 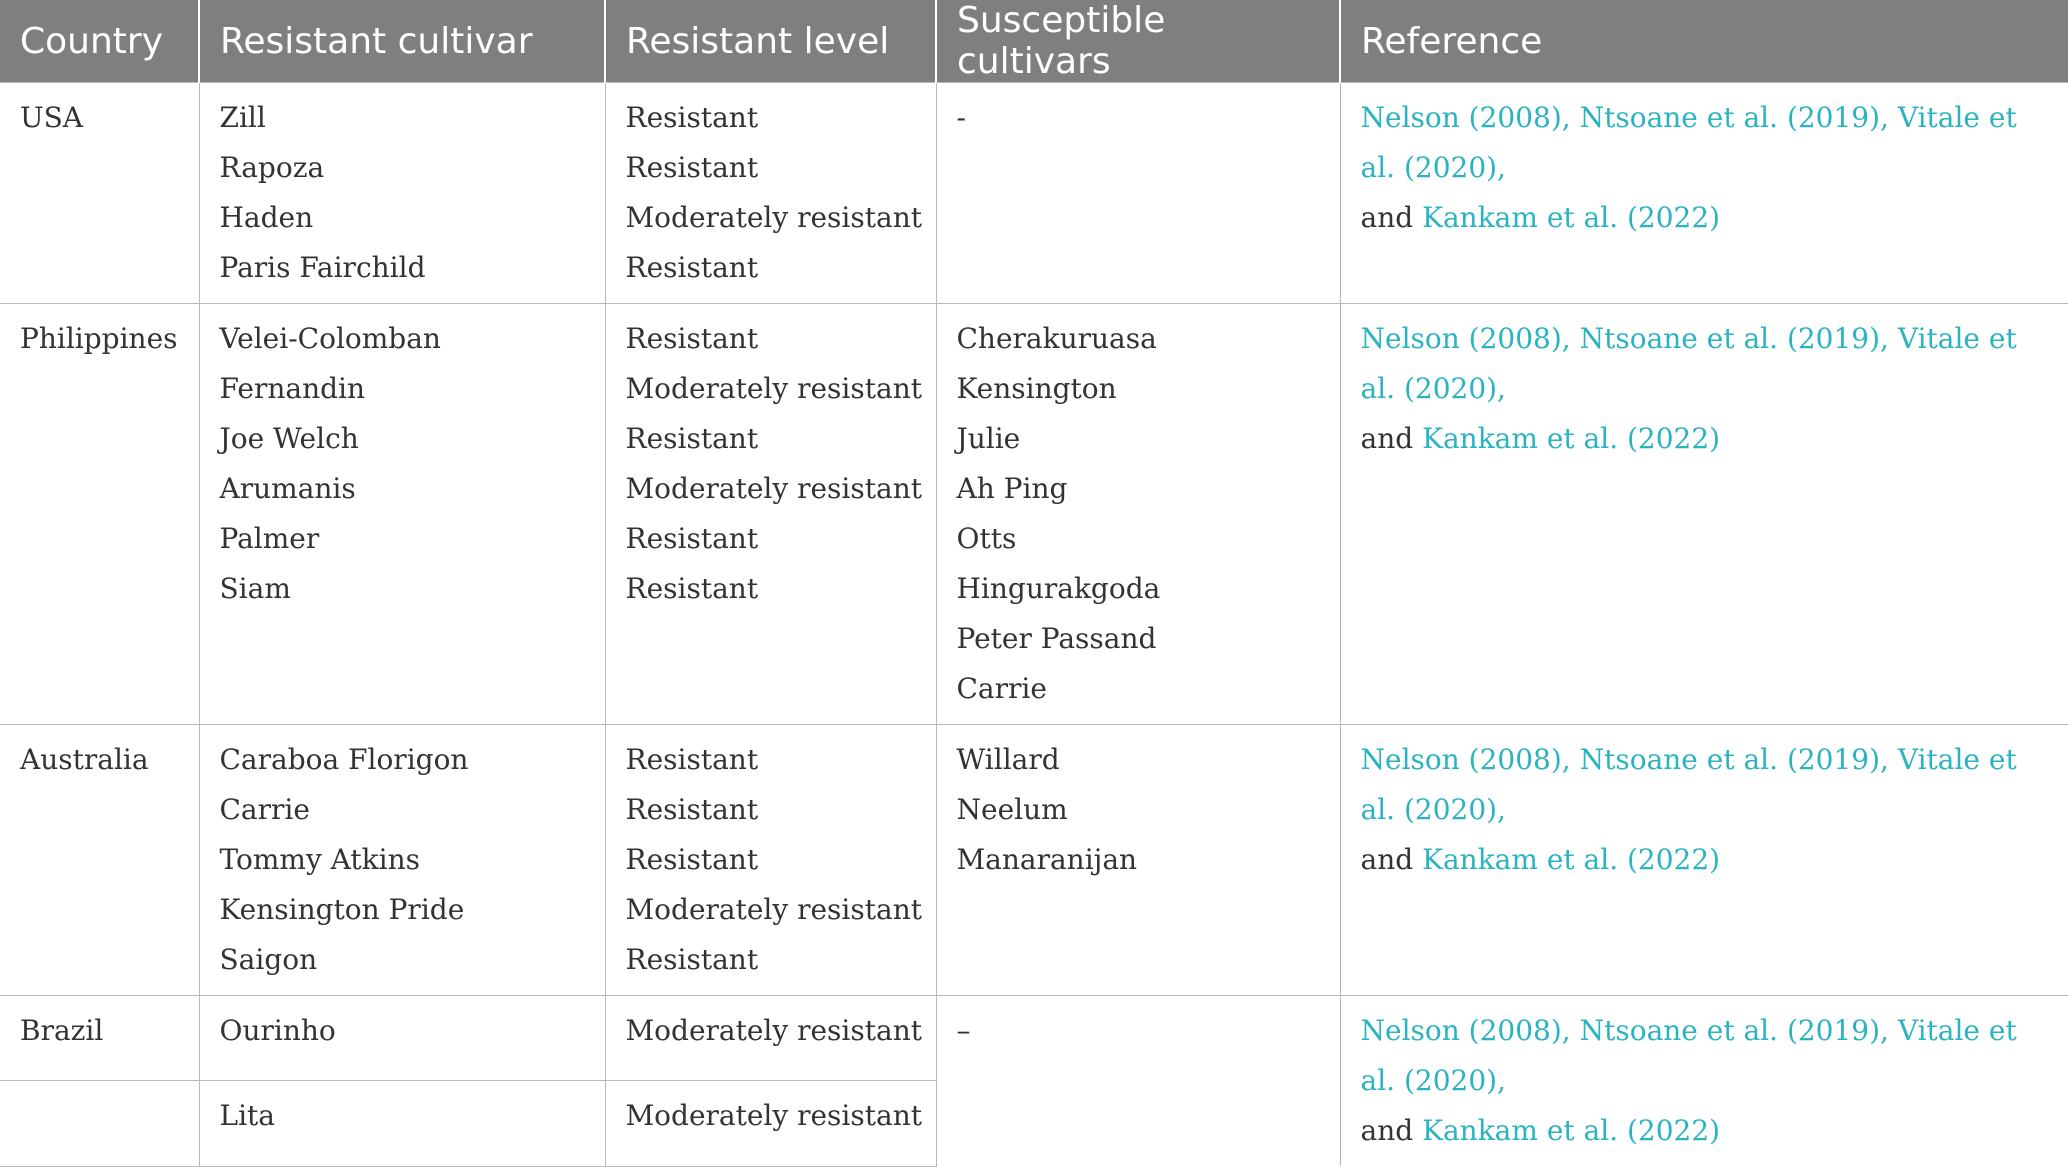 What do you see at coordinates (988, 438) in the screenshot?
I see `susceptible-cultivar: Julie` at bounding box center [988, 438].